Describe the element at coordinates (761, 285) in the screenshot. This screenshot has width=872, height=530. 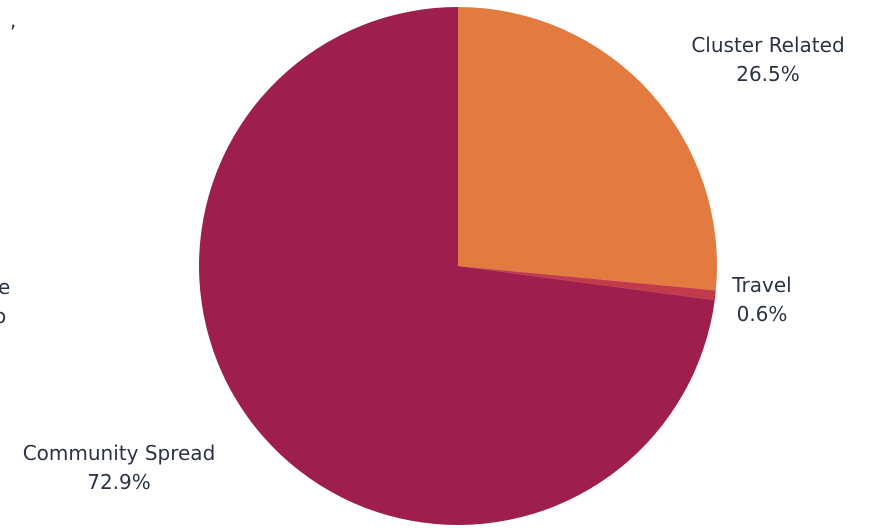
I see `slice-name-label: Travel` at that location.